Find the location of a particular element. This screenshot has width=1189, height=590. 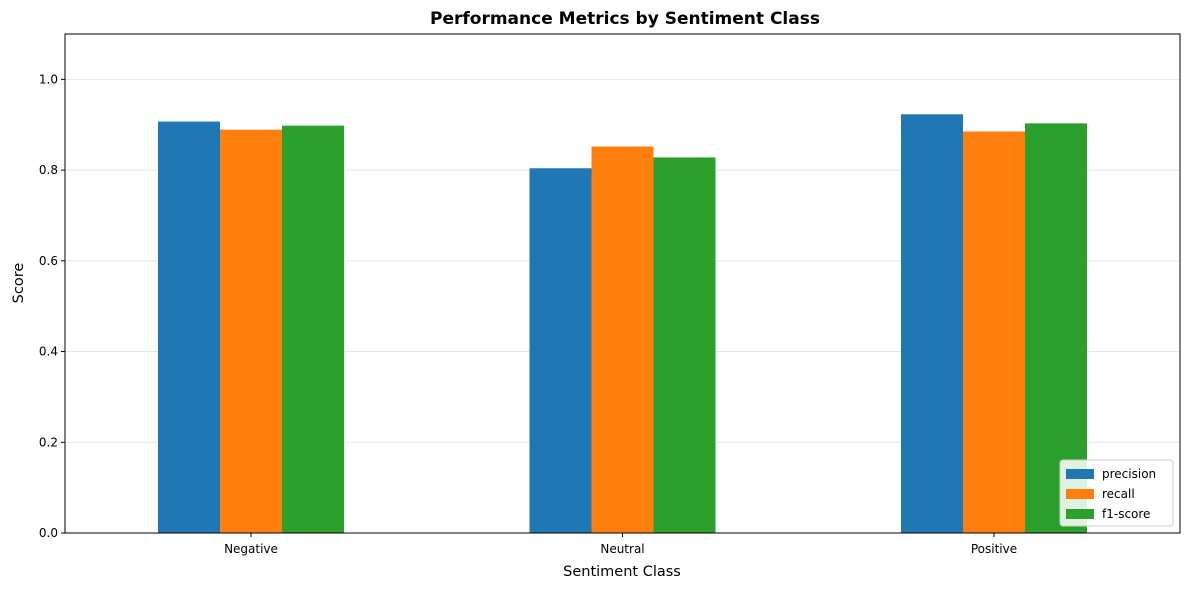

legend-swatch-precision is located at coordinates (1080, 474).